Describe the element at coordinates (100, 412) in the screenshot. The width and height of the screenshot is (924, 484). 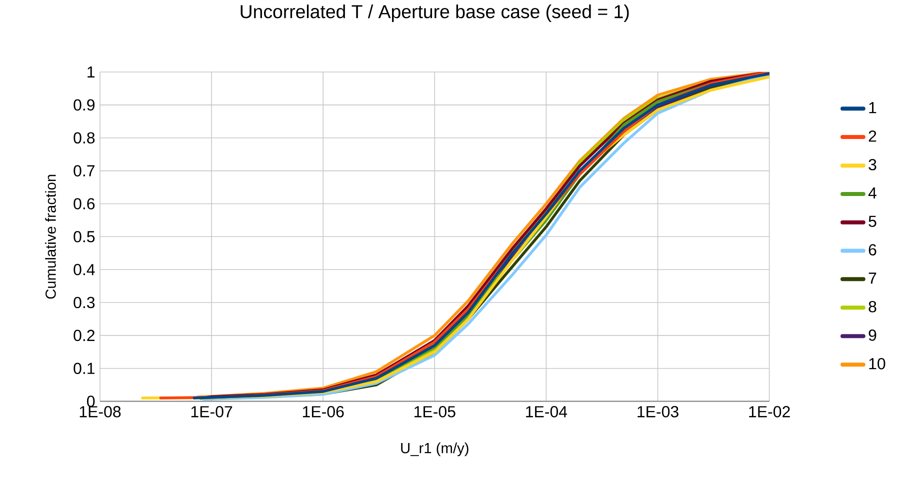
I see `x-tick-label: 1E-08` at that location.